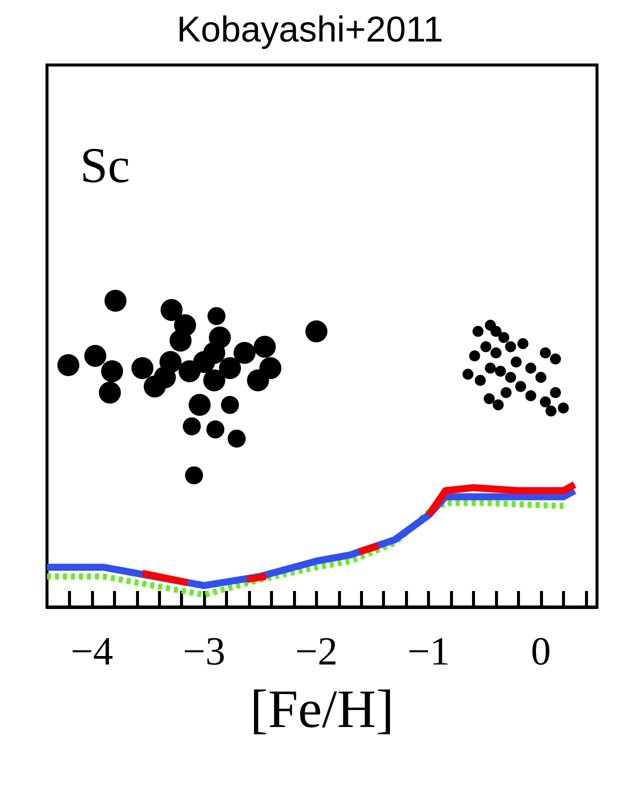 This screenshot has width=620, height=791. I want to click on text: Sc, so click(105, 165).